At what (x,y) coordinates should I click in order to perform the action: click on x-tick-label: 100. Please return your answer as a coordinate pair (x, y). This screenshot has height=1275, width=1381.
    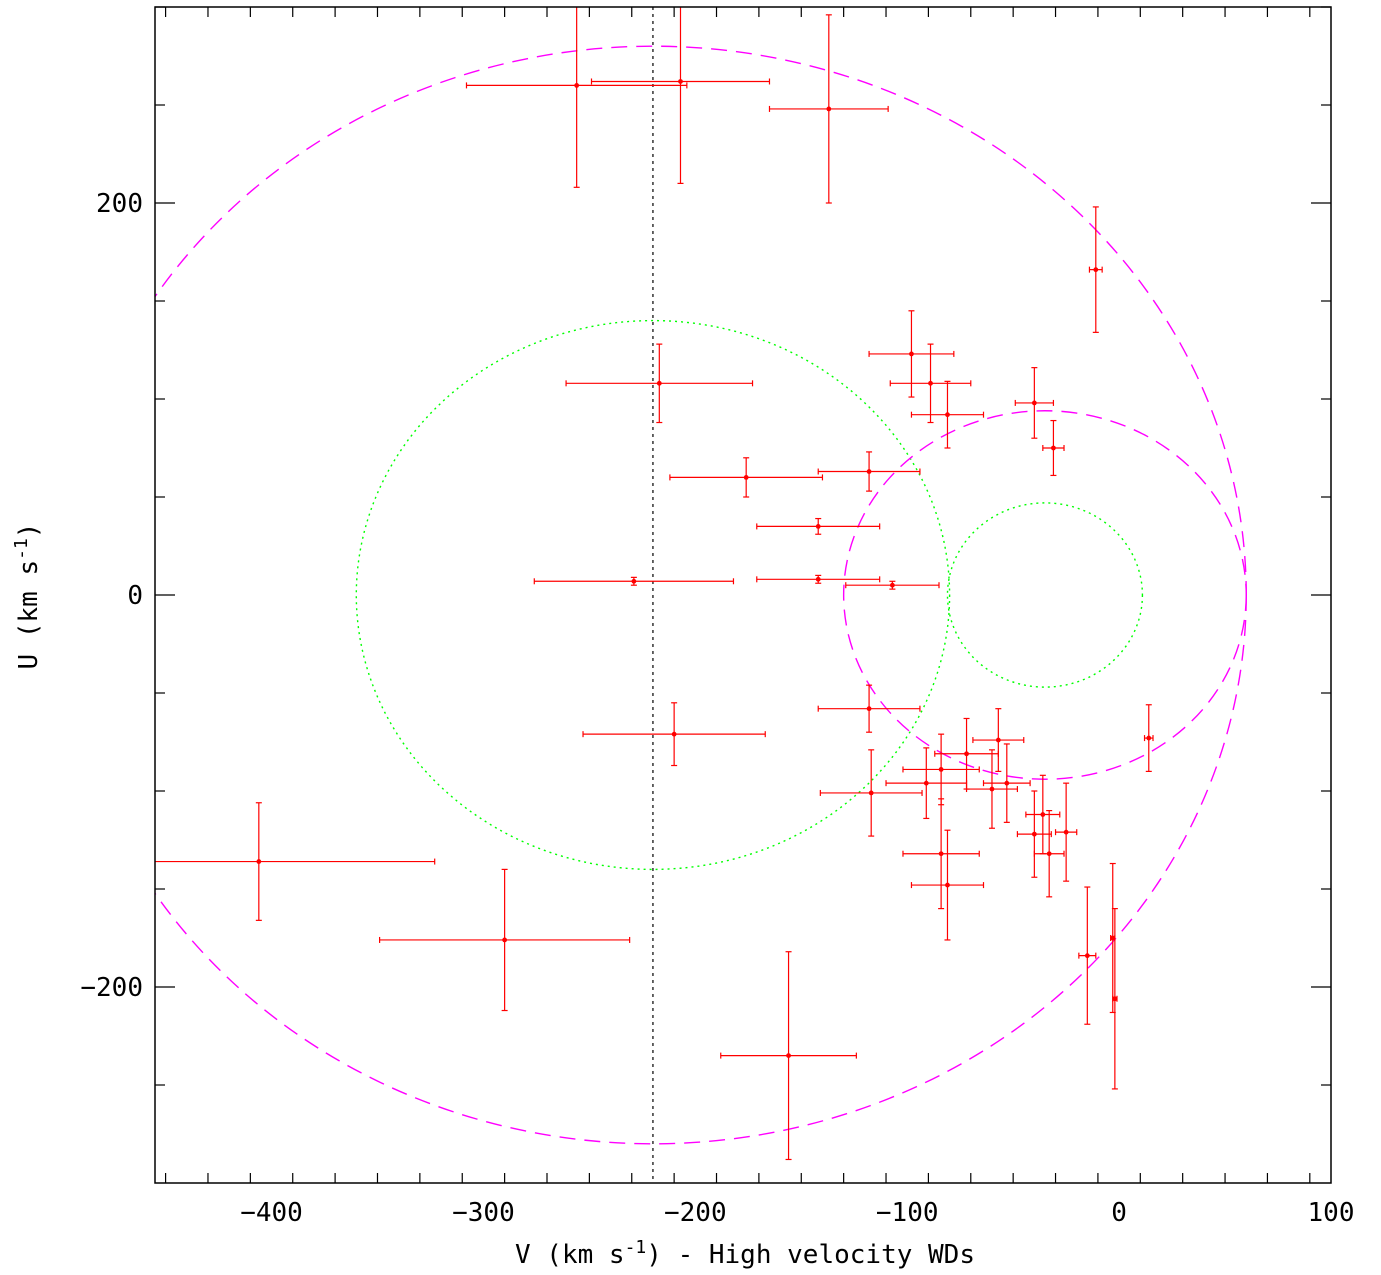
    Looking at the image, I should click on (1331, 1213).